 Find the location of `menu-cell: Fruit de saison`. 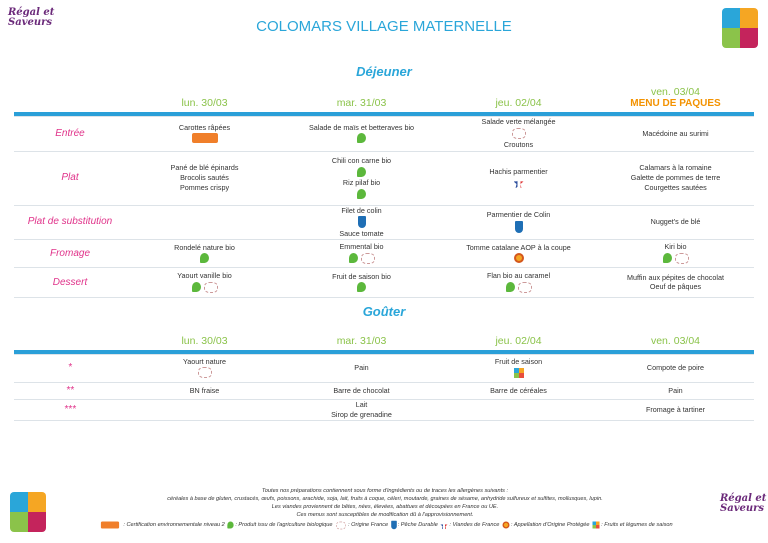

menu-cell: Fruit de saison is located at coordinates (518, 368).